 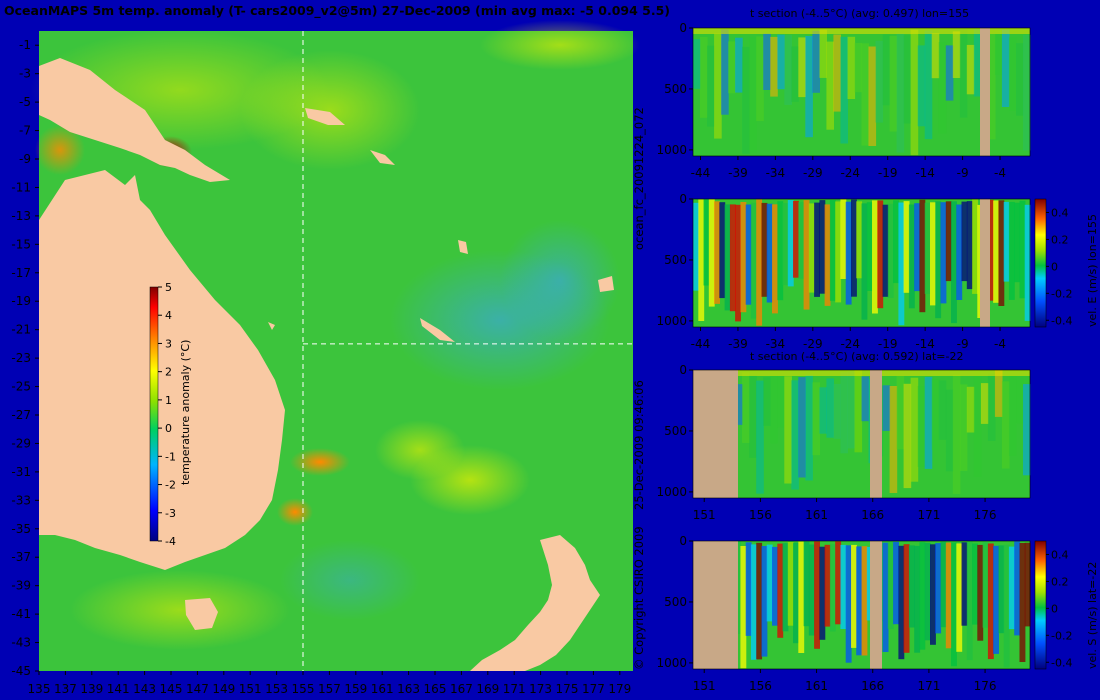 What do you see at coordinates (675, 602) in the screenshot?
I see `section-y-tick-label: 500` at bounding box center [675, 602].